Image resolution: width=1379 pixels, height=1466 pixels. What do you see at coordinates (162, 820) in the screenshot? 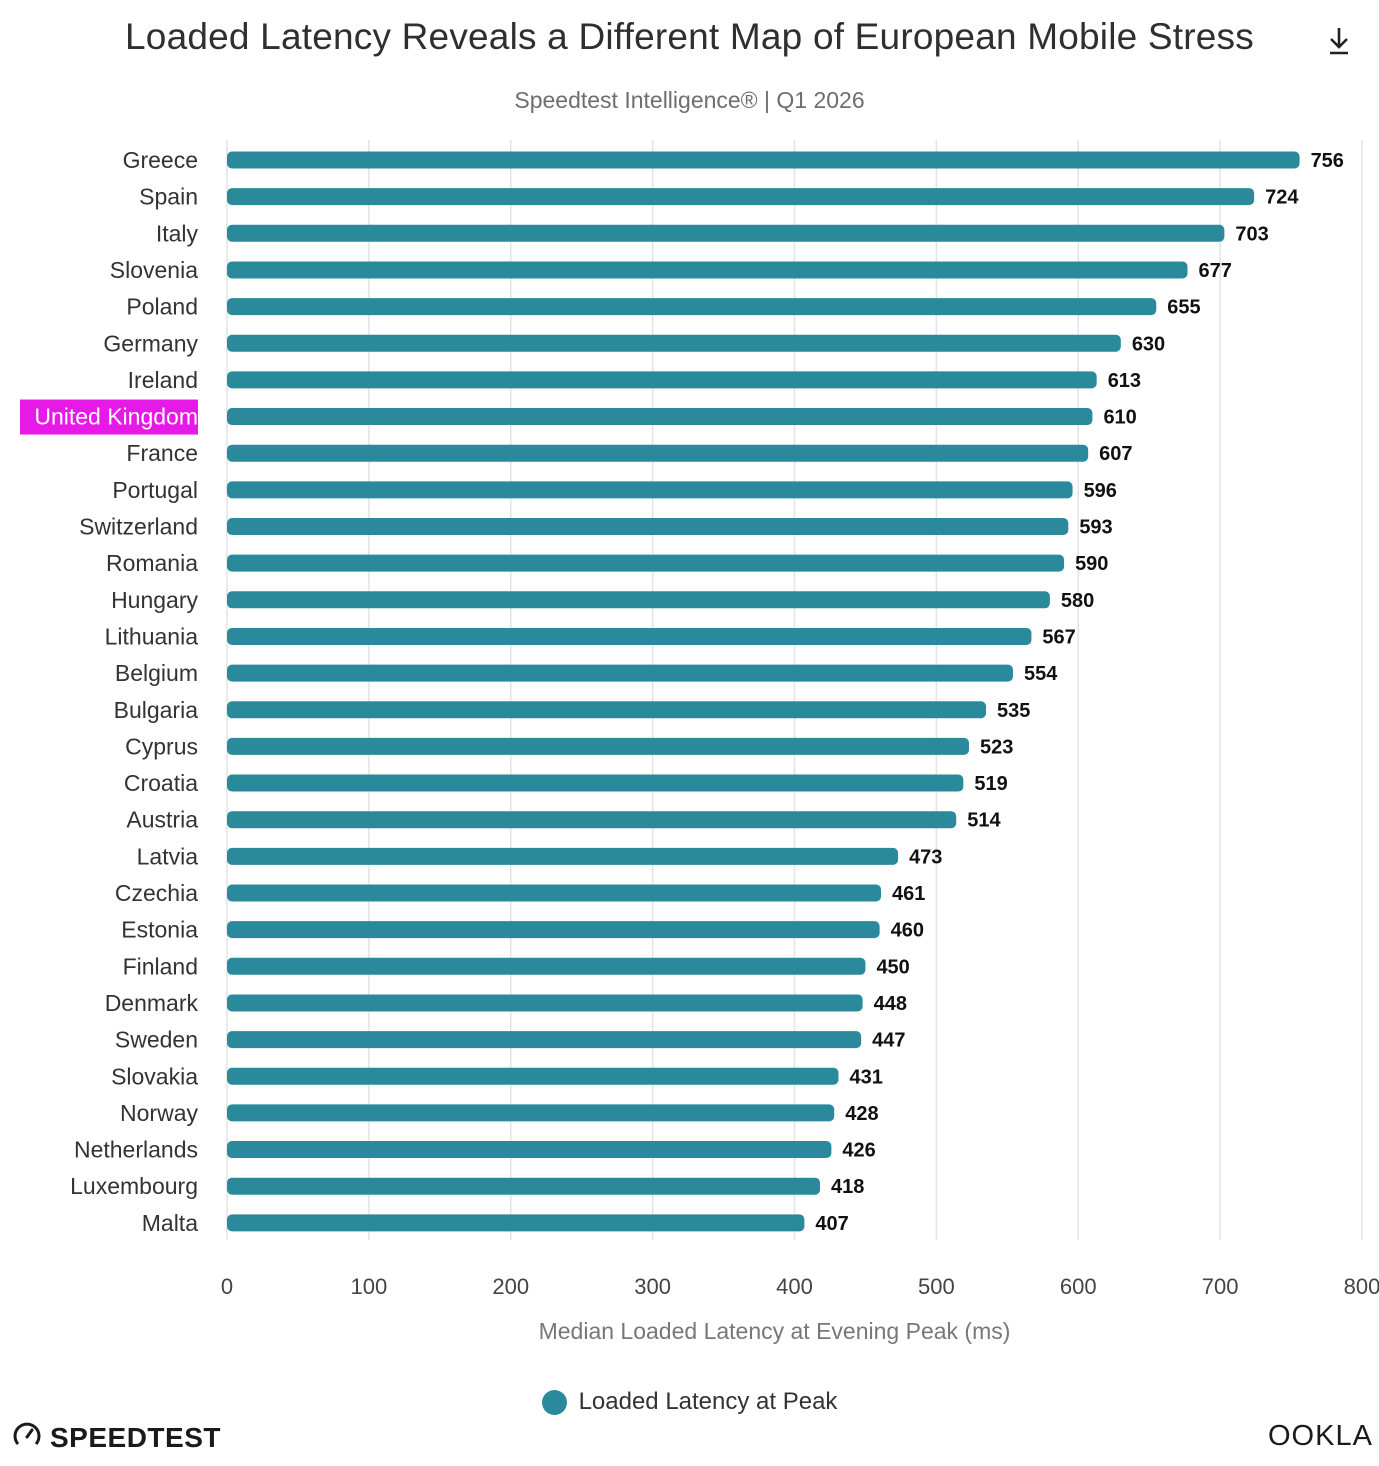
I see `category-label: Austria` at bounding box center [162, 820].